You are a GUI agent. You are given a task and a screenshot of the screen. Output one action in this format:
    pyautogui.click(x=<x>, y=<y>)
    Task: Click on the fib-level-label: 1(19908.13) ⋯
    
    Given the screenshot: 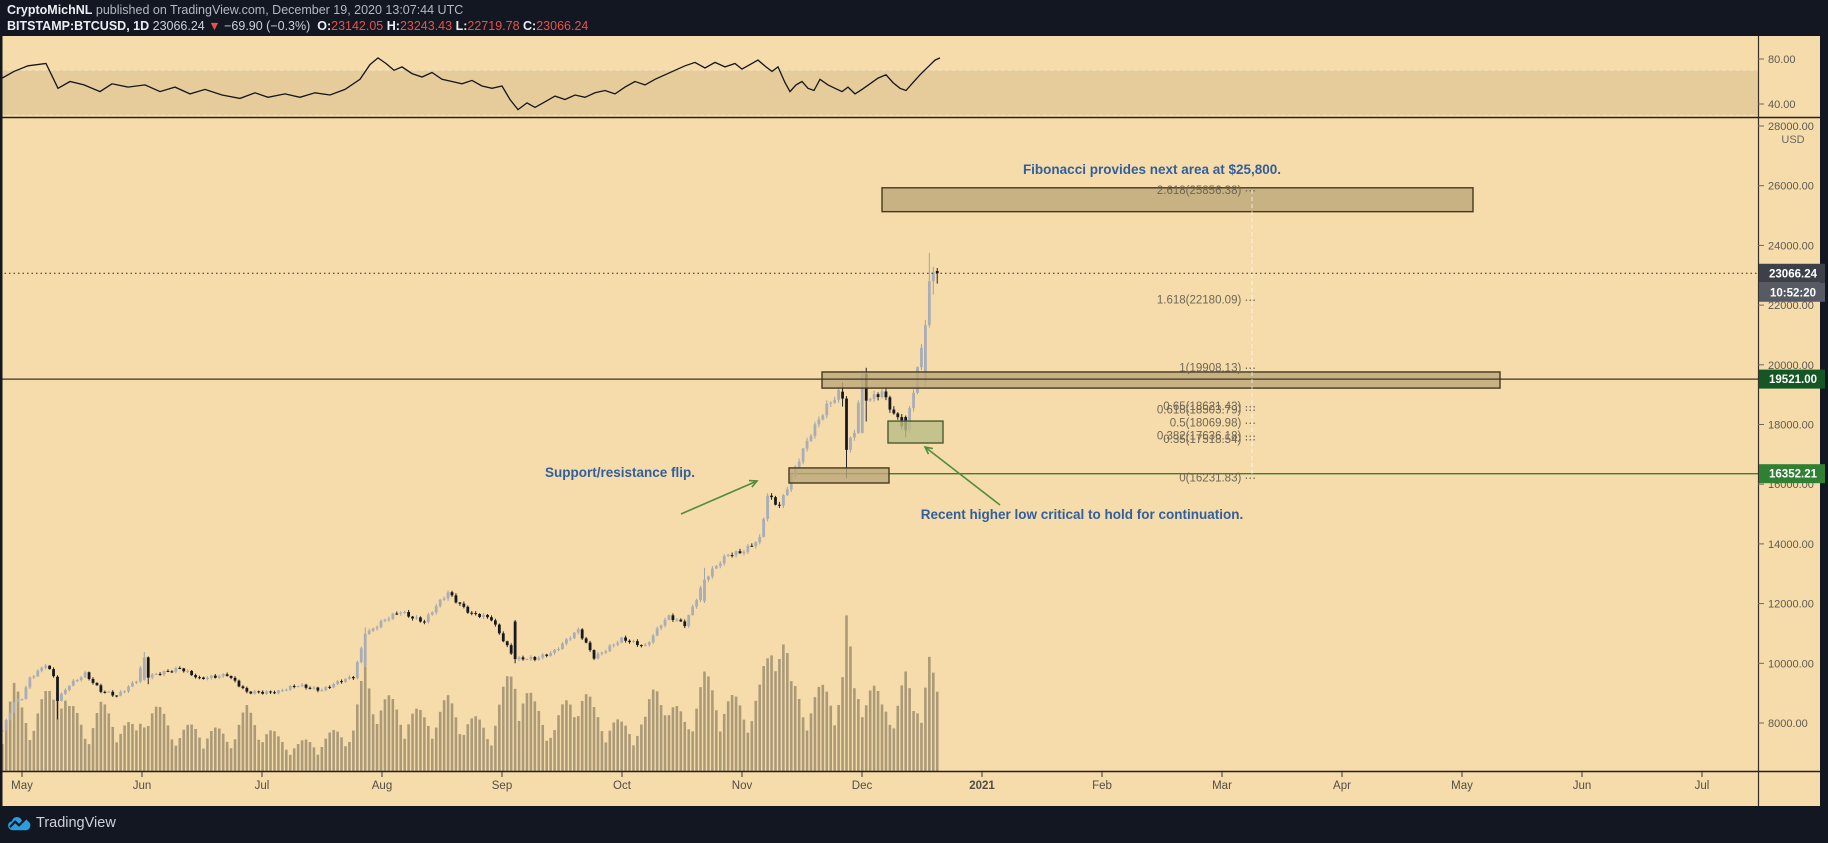 What is the action you would take?
    pyautogui.click(x=1217, y=369)
    